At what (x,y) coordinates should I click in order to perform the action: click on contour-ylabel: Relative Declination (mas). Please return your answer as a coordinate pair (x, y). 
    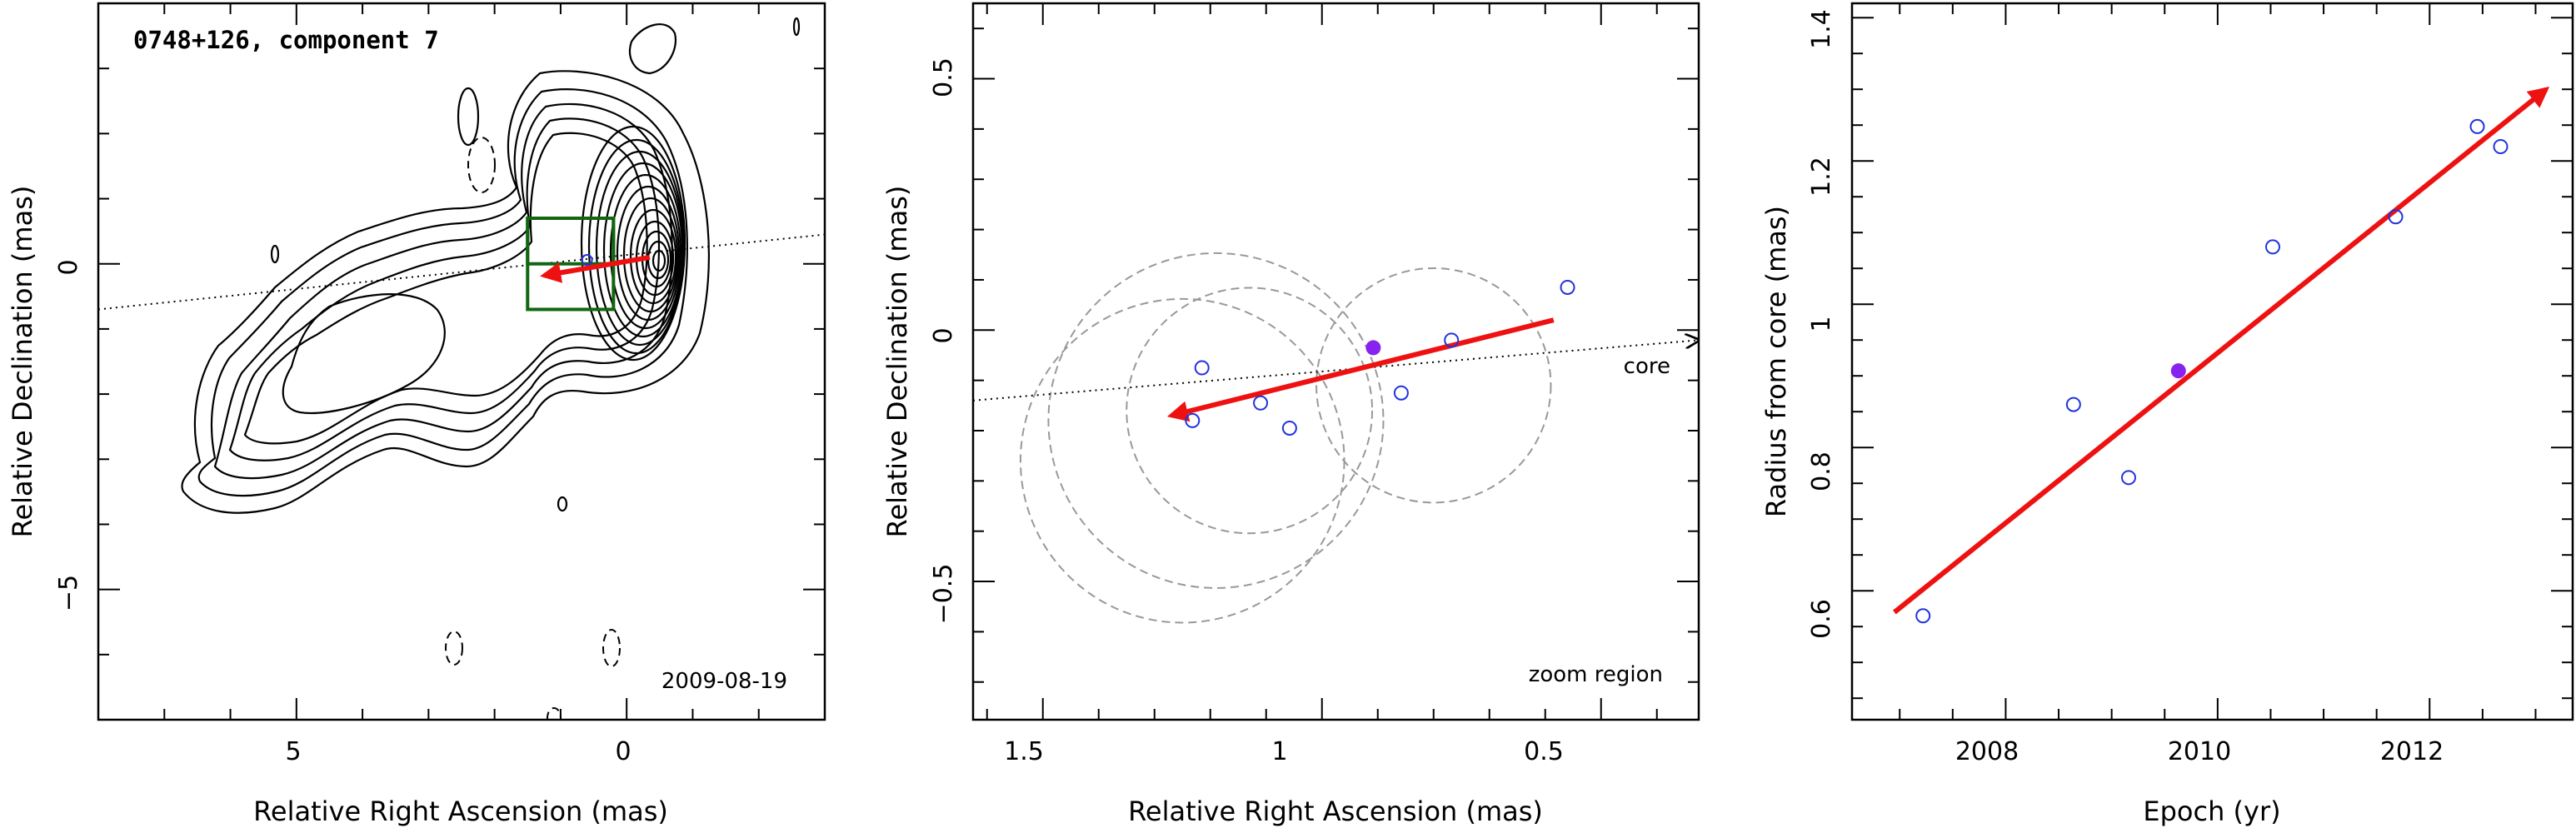
    Looking at the image, I should click on (22, 362).